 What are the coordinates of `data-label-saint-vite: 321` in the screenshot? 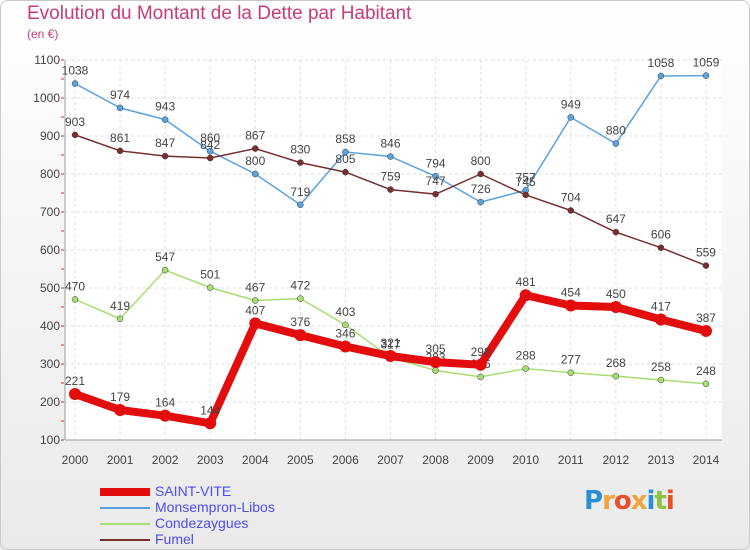 It's located at (390, 343).